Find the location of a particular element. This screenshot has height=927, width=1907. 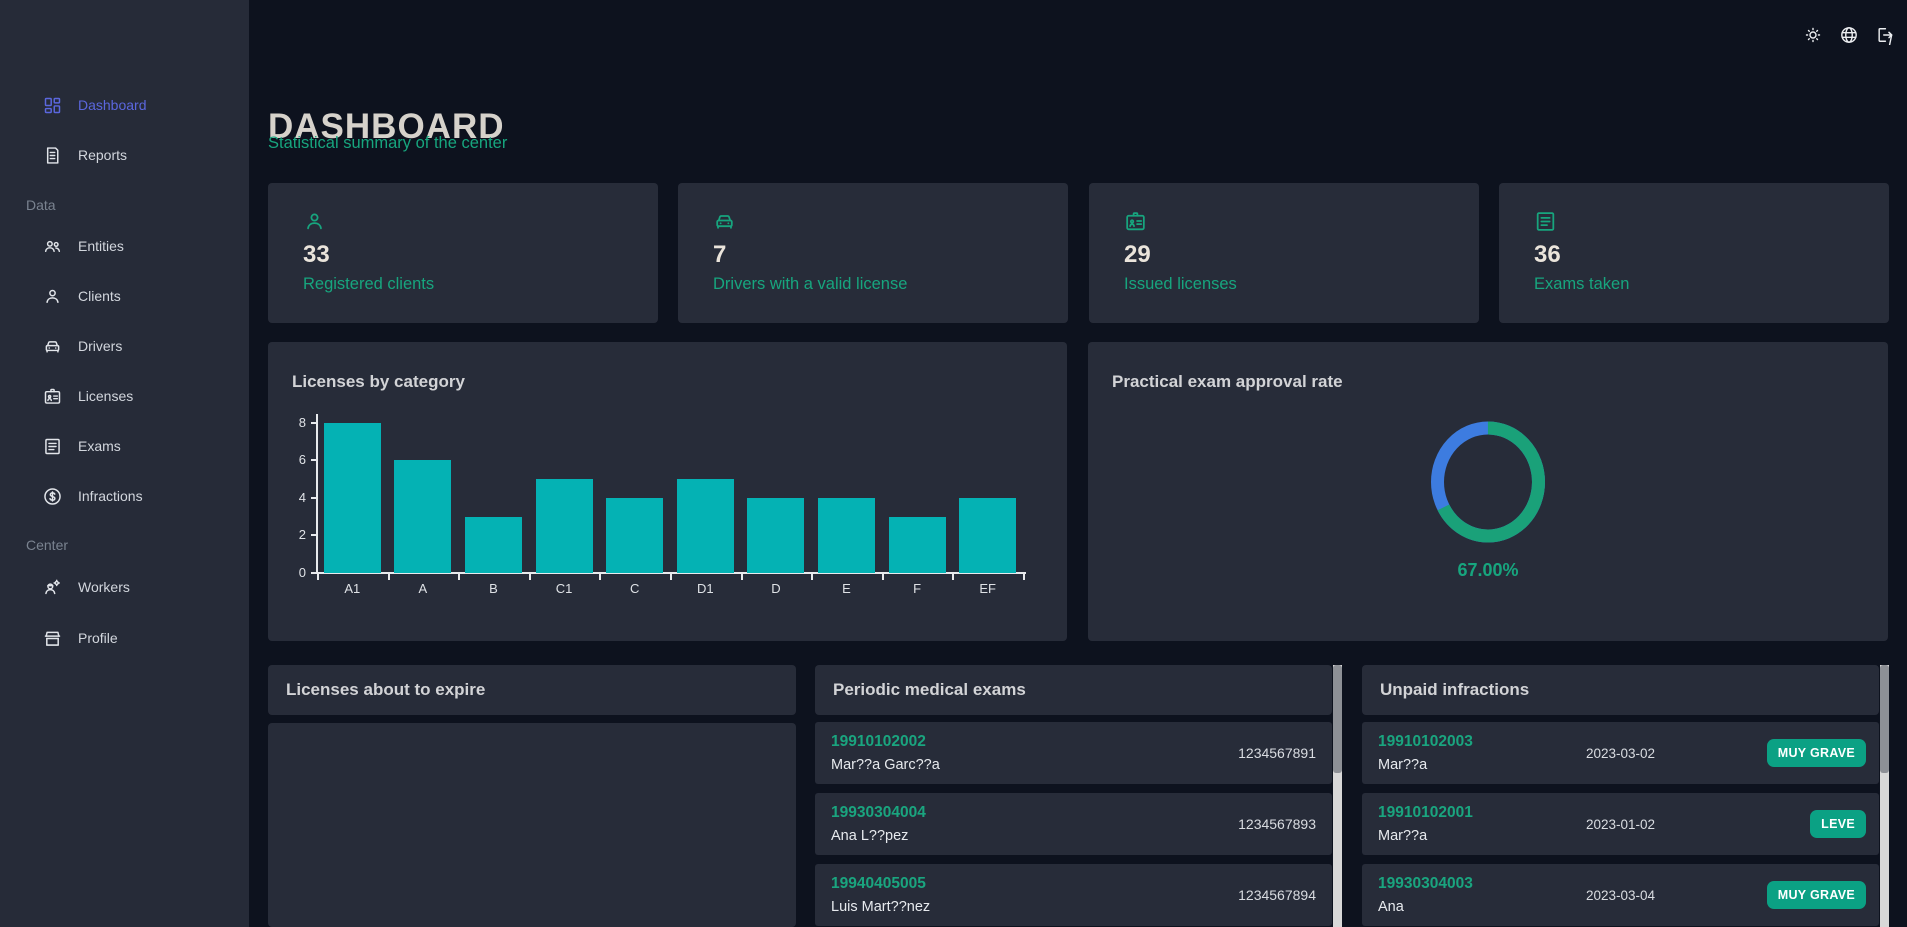

x-category-label: F is located at coordinates (917, 588).